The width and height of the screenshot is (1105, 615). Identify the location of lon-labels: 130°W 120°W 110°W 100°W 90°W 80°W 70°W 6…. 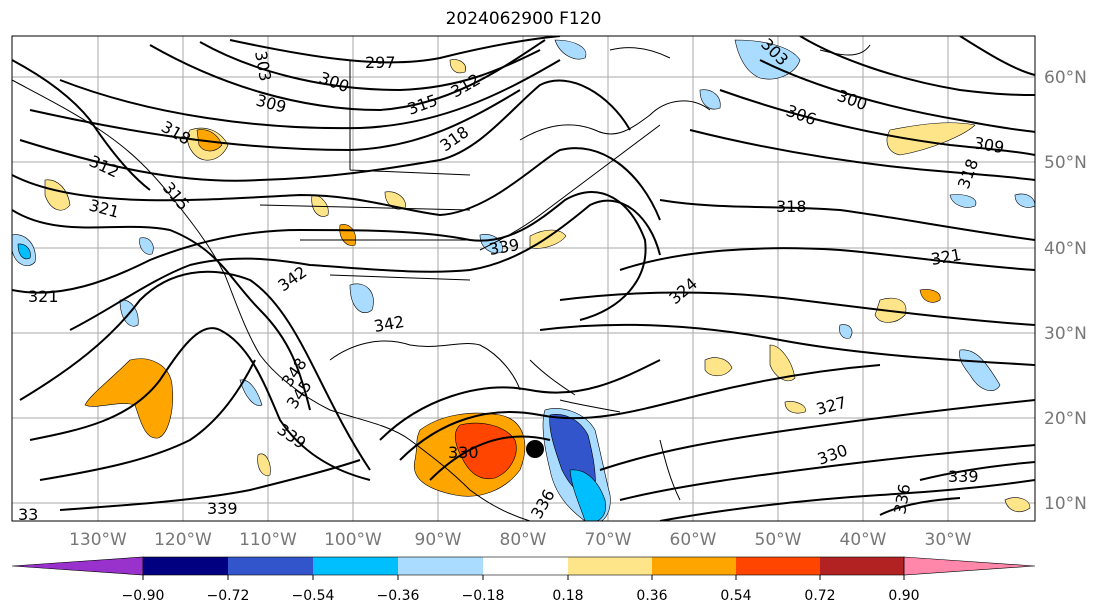
(520, 540).